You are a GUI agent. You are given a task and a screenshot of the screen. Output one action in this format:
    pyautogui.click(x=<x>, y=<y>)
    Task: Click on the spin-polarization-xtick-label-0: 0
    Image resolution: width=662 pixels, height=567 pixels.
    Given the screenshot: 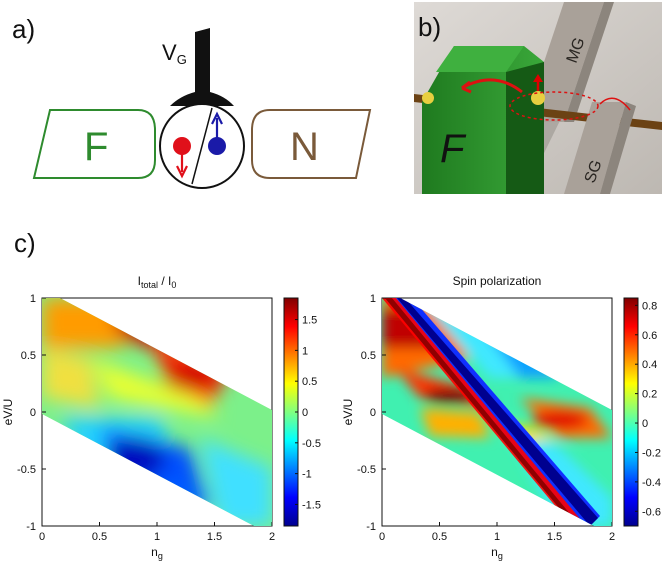 What is the action you would take?
    pyautogui.click(x=382, y=537)
    